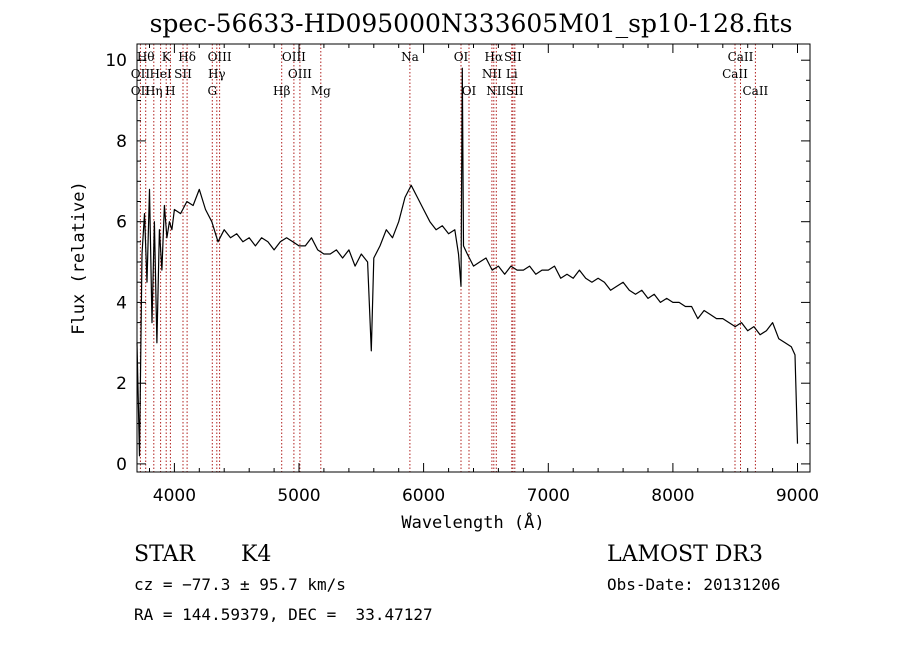 This screenshot has height=649, width=900. What do you see at coordinates (213, 91) in the screenshot?
I see `line-label: G` at bounding box center [213, 91].